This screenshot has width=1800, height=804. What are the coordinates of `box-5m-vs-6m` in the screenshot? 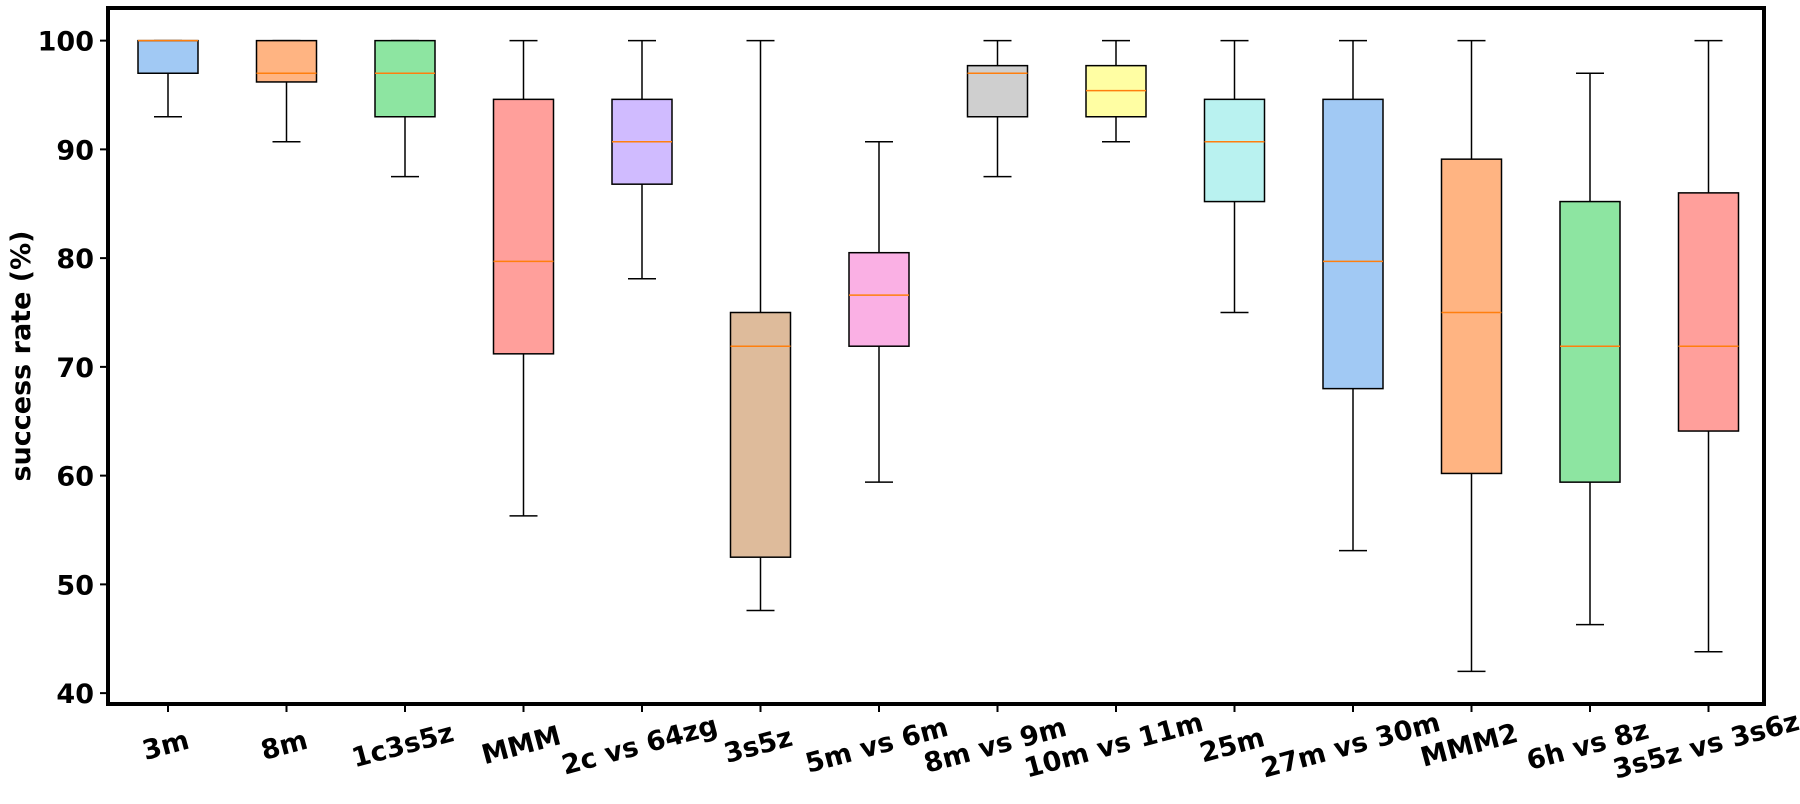 It's located at (879, 312).